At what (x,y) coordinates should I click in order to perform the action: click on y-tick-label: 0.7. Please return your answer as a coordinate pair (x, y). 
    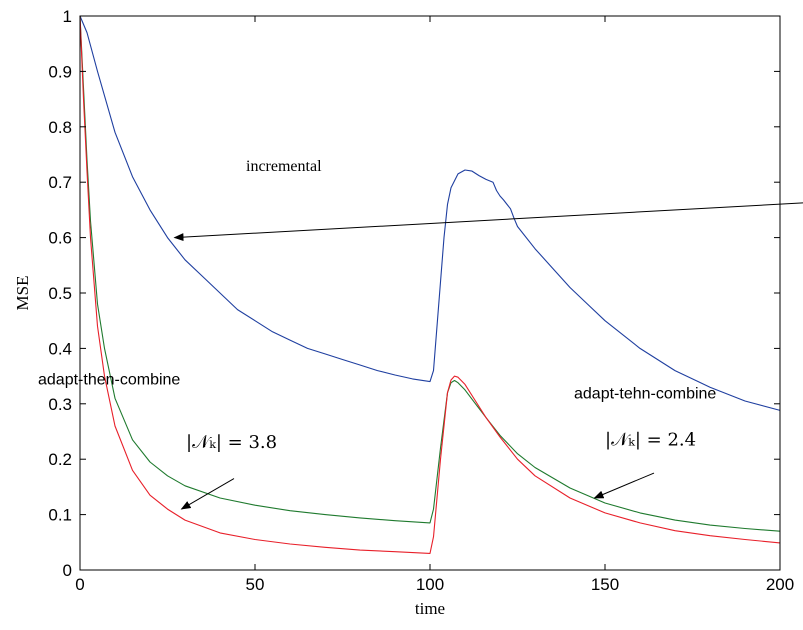
    Looking at the image, I should click on (60, 182).